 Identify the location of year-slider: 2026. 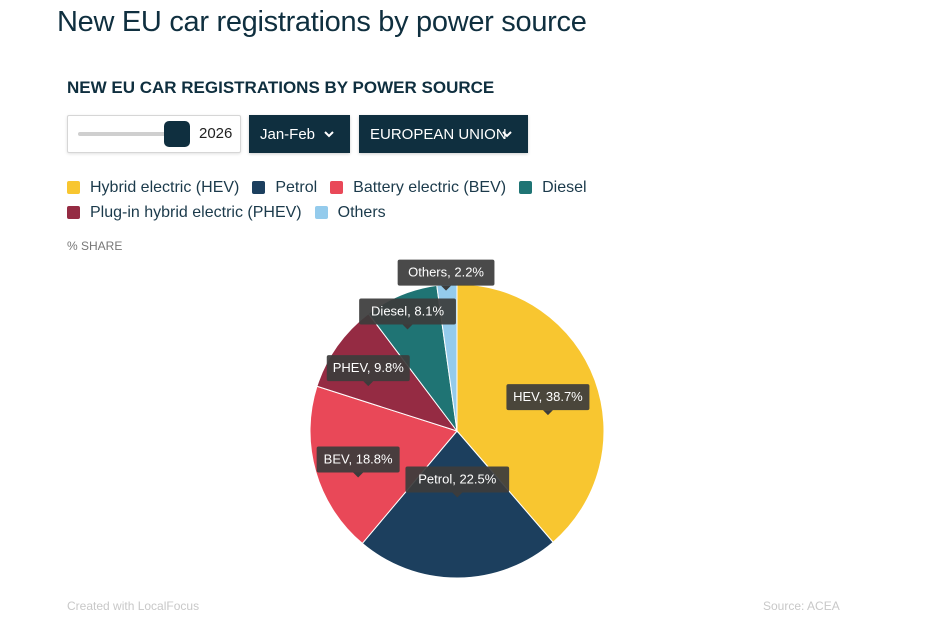
(154, 134).